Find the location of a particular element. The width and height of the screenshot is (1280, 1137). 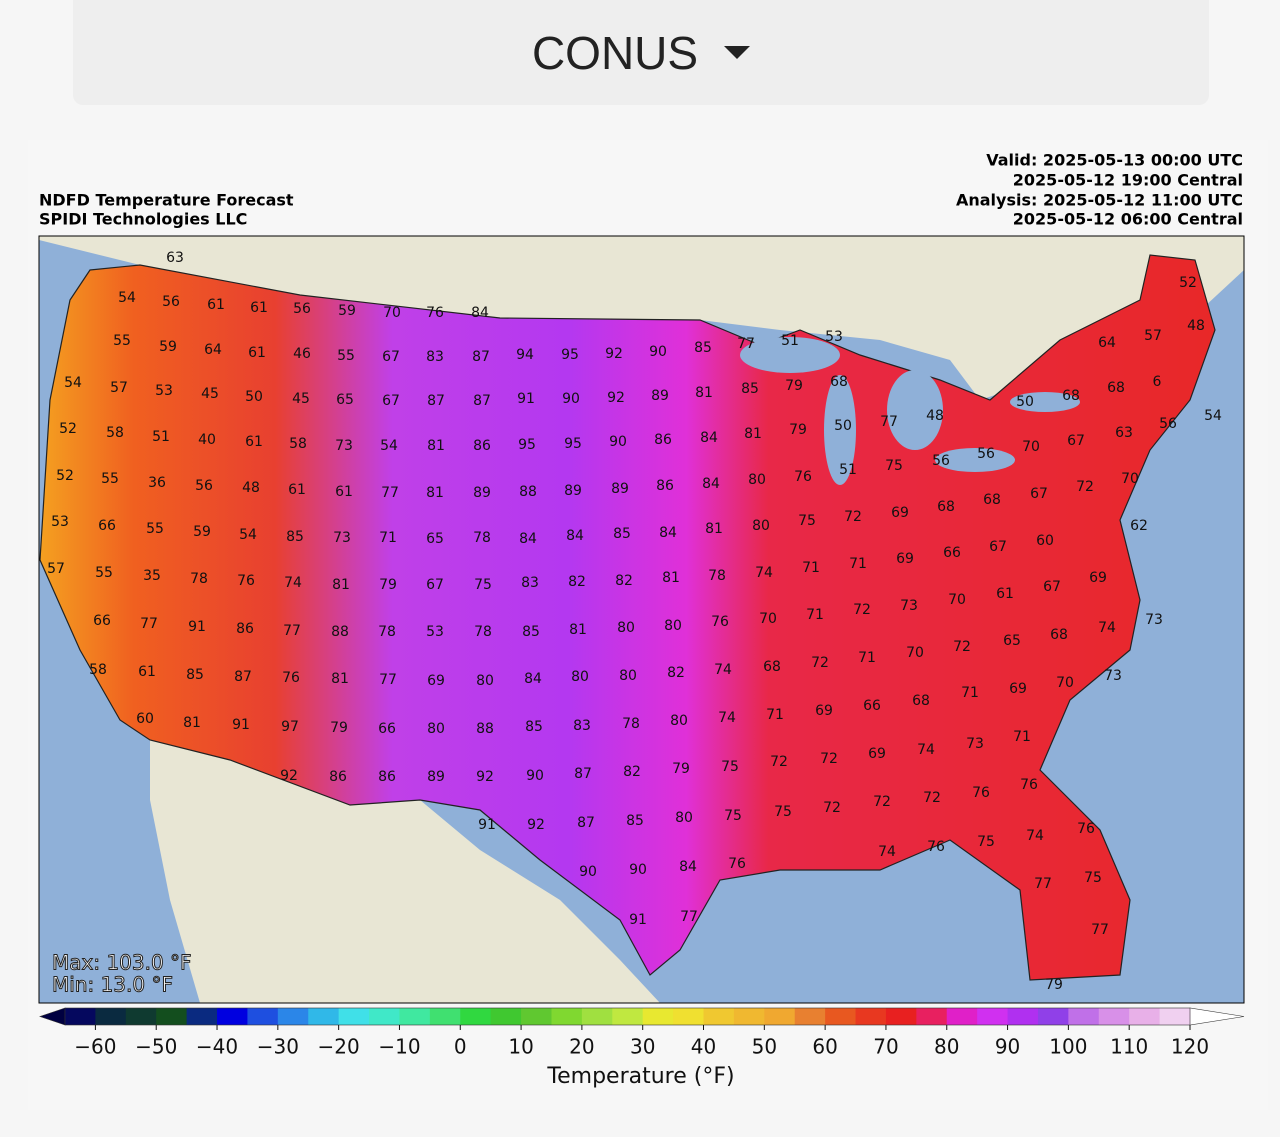

temp-label: 57 is located at coordinates (1153, 336).